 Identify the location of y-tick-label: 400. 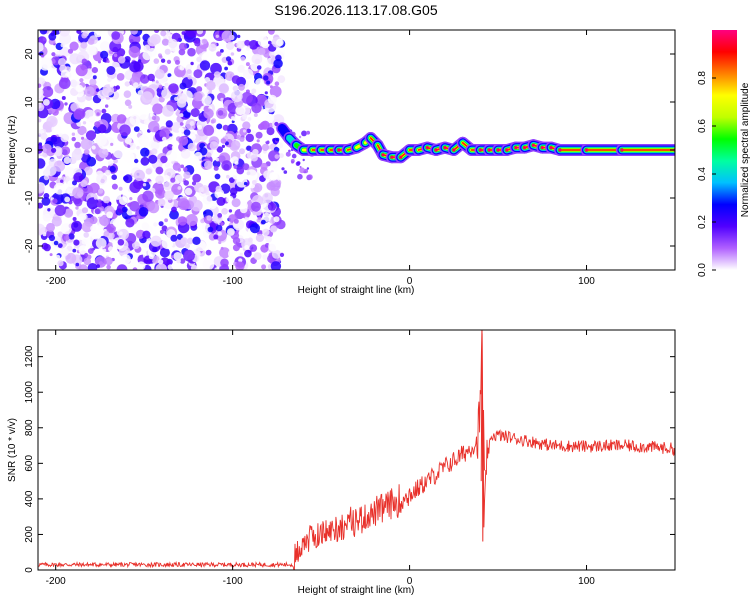
(29, 498).